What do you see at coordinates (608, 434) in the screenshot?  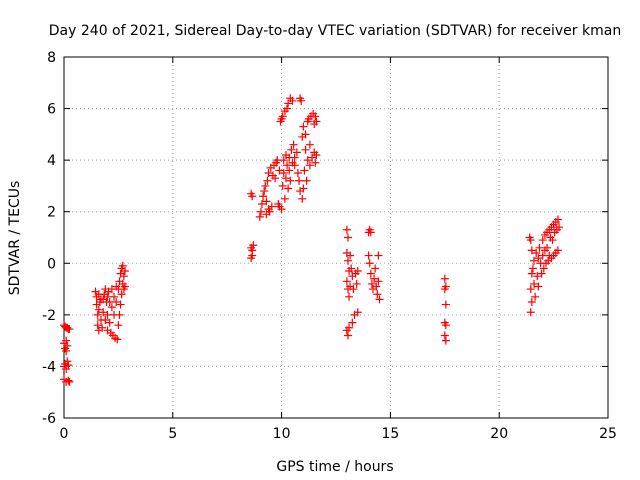 I see `x-tick-label: 25` at bounding box center [608, 434].